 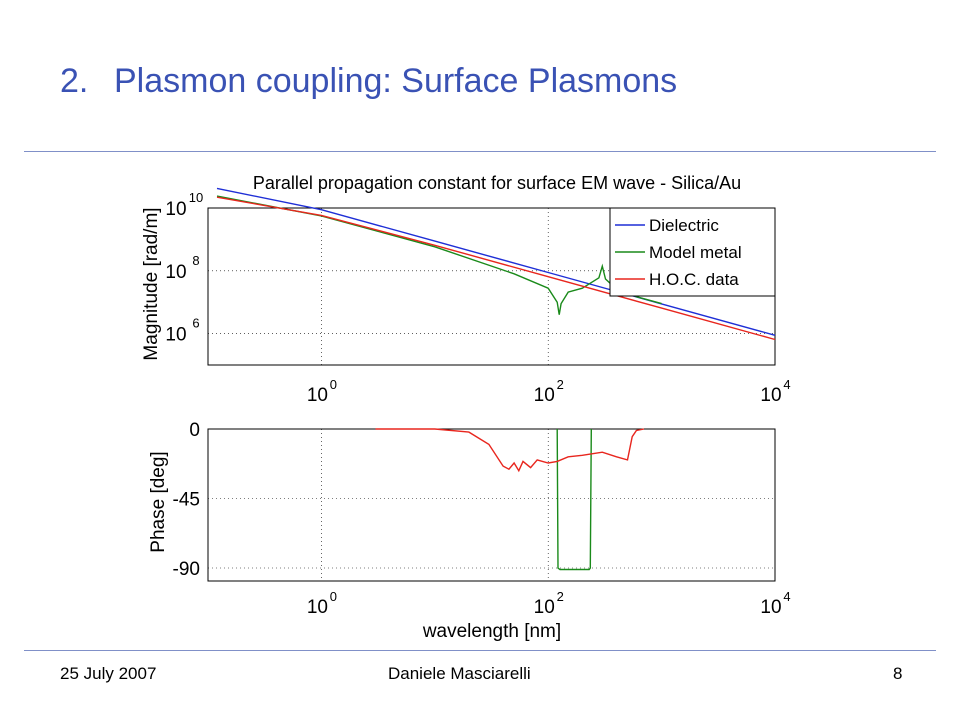 What do you see at coordinates (684, 225) in the screenshot?
I see `legend-label: Dielectric` at bounding box center [684, 225].